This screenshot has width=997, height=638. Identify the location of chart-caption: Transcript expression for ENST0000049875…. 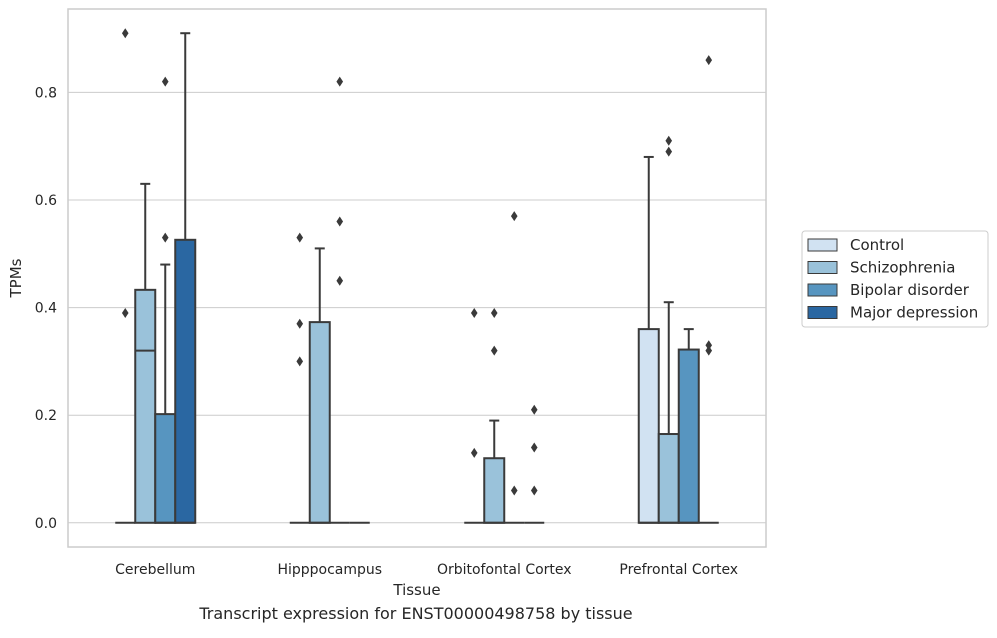
(416, 613).